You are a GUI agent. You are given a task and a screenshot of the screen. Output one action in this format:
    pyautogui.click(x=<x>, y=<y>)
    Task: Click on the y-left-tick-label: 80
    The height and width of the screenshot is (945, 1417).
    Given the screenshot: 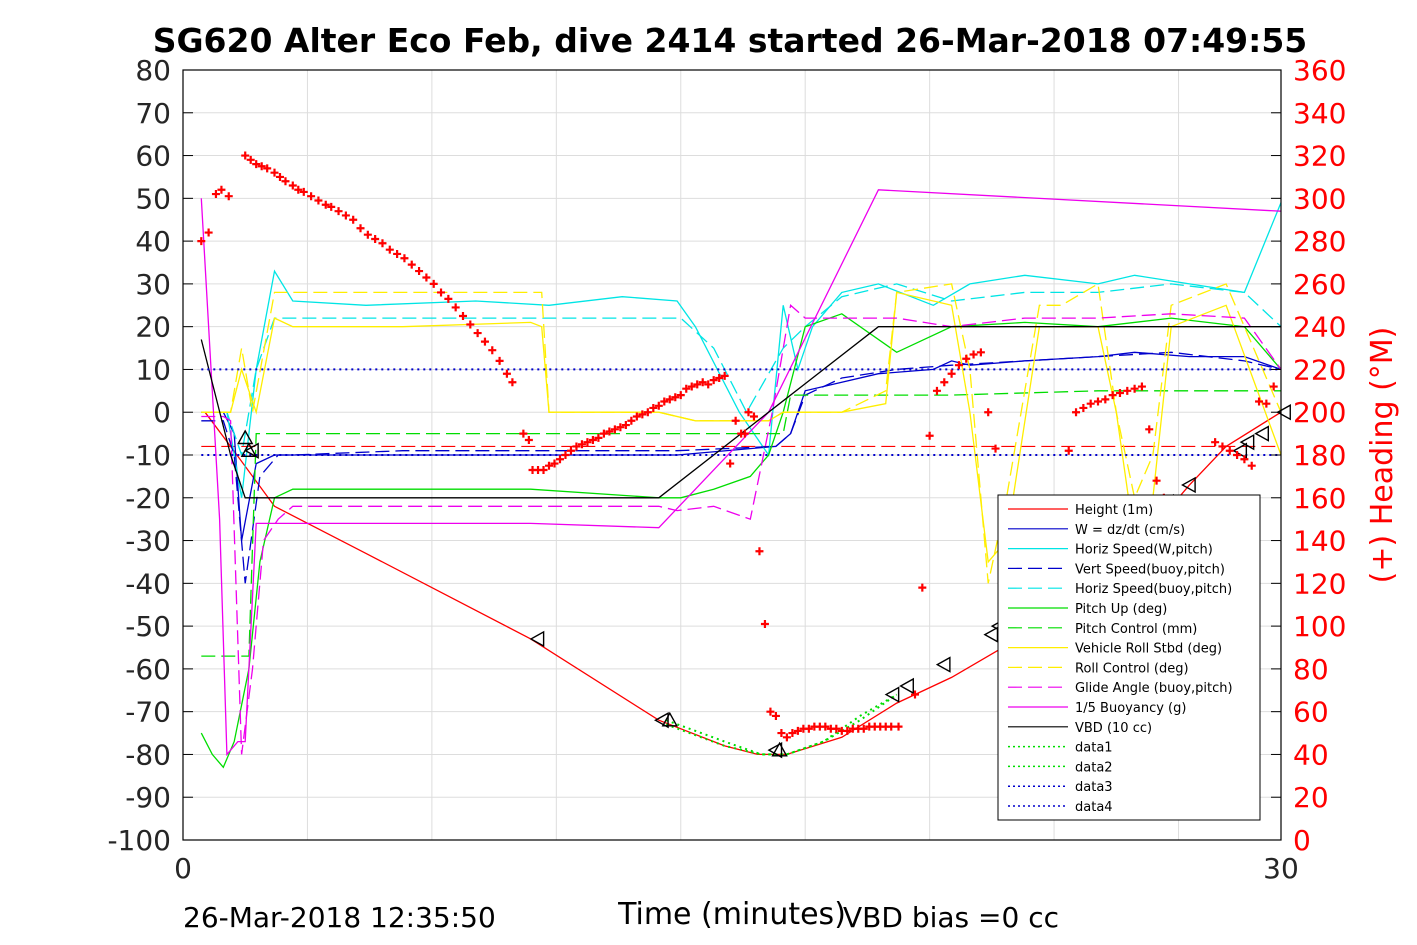 What is the action you would take?
    pyautogui.click(x=153, y=70)
    